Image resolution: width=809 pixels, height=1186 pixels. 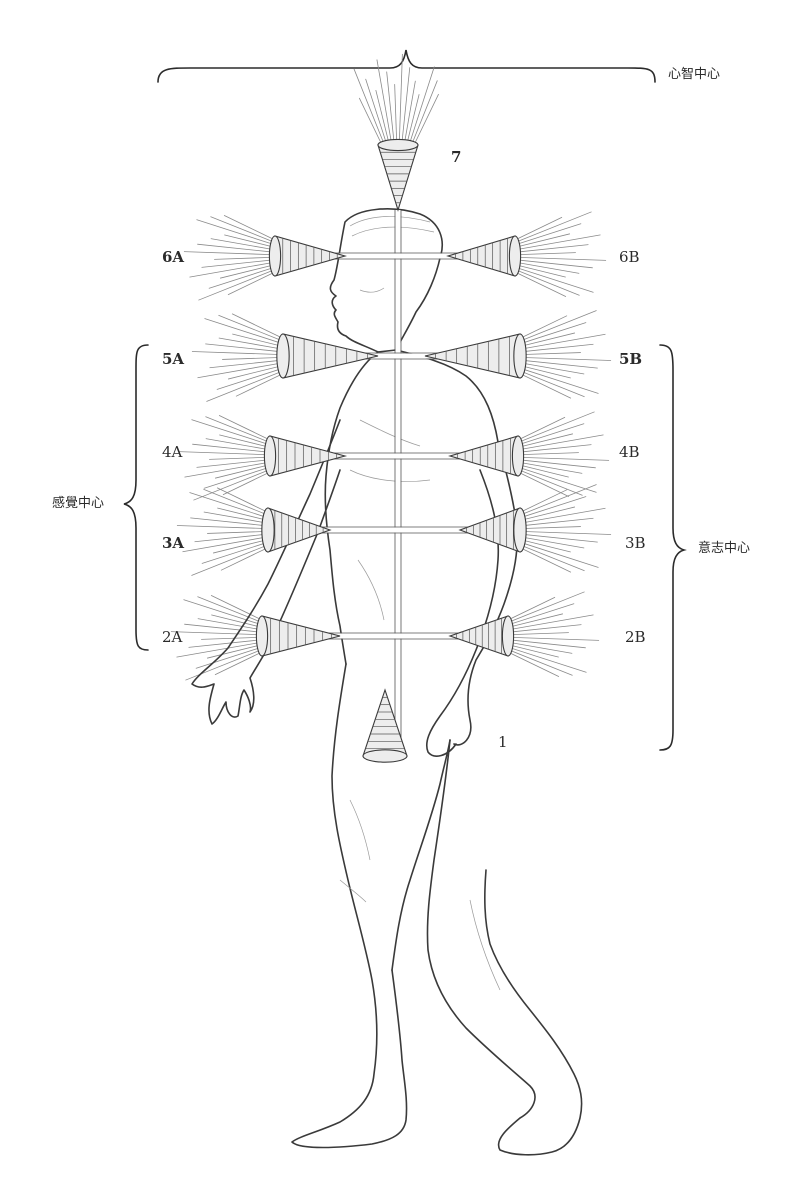 What do you see at coordinates (673, 547) in the screenshot?
I see `will-center-brace` at bounding box center [673, 547].